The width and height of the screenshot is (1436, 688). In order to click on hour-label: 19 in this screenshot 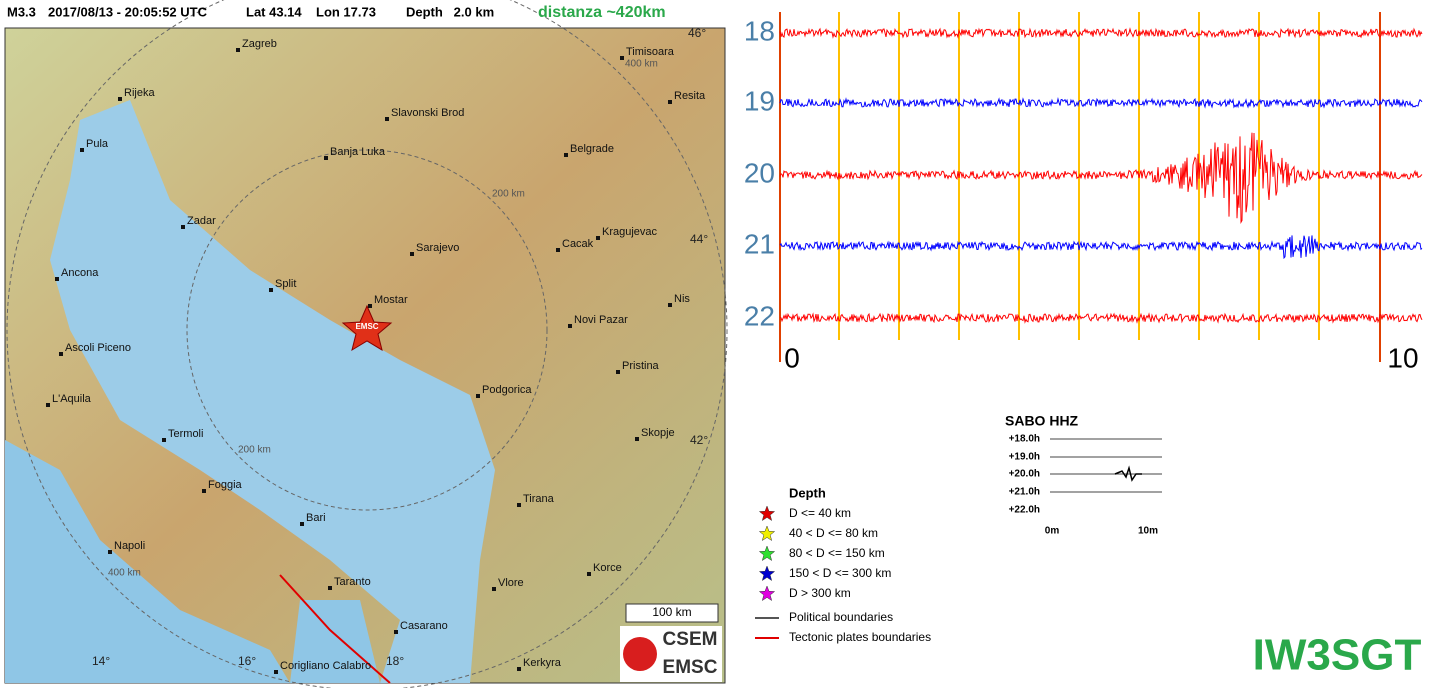, I will do `click(759, 100)`.